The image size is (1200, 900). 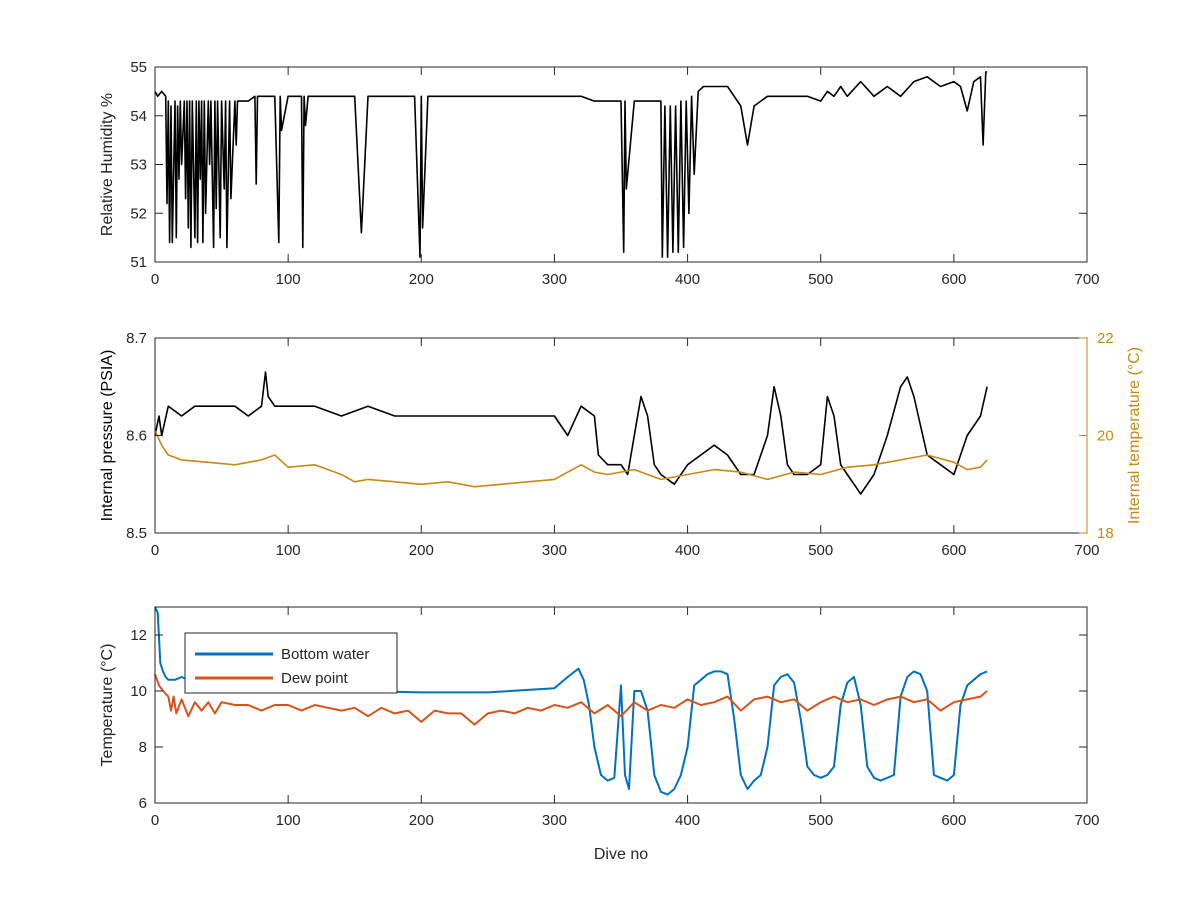 What do you see at coordinates (138, 213) in the screenshot?
I see `y-tick-label: 52` at bounding box center [138, 213].